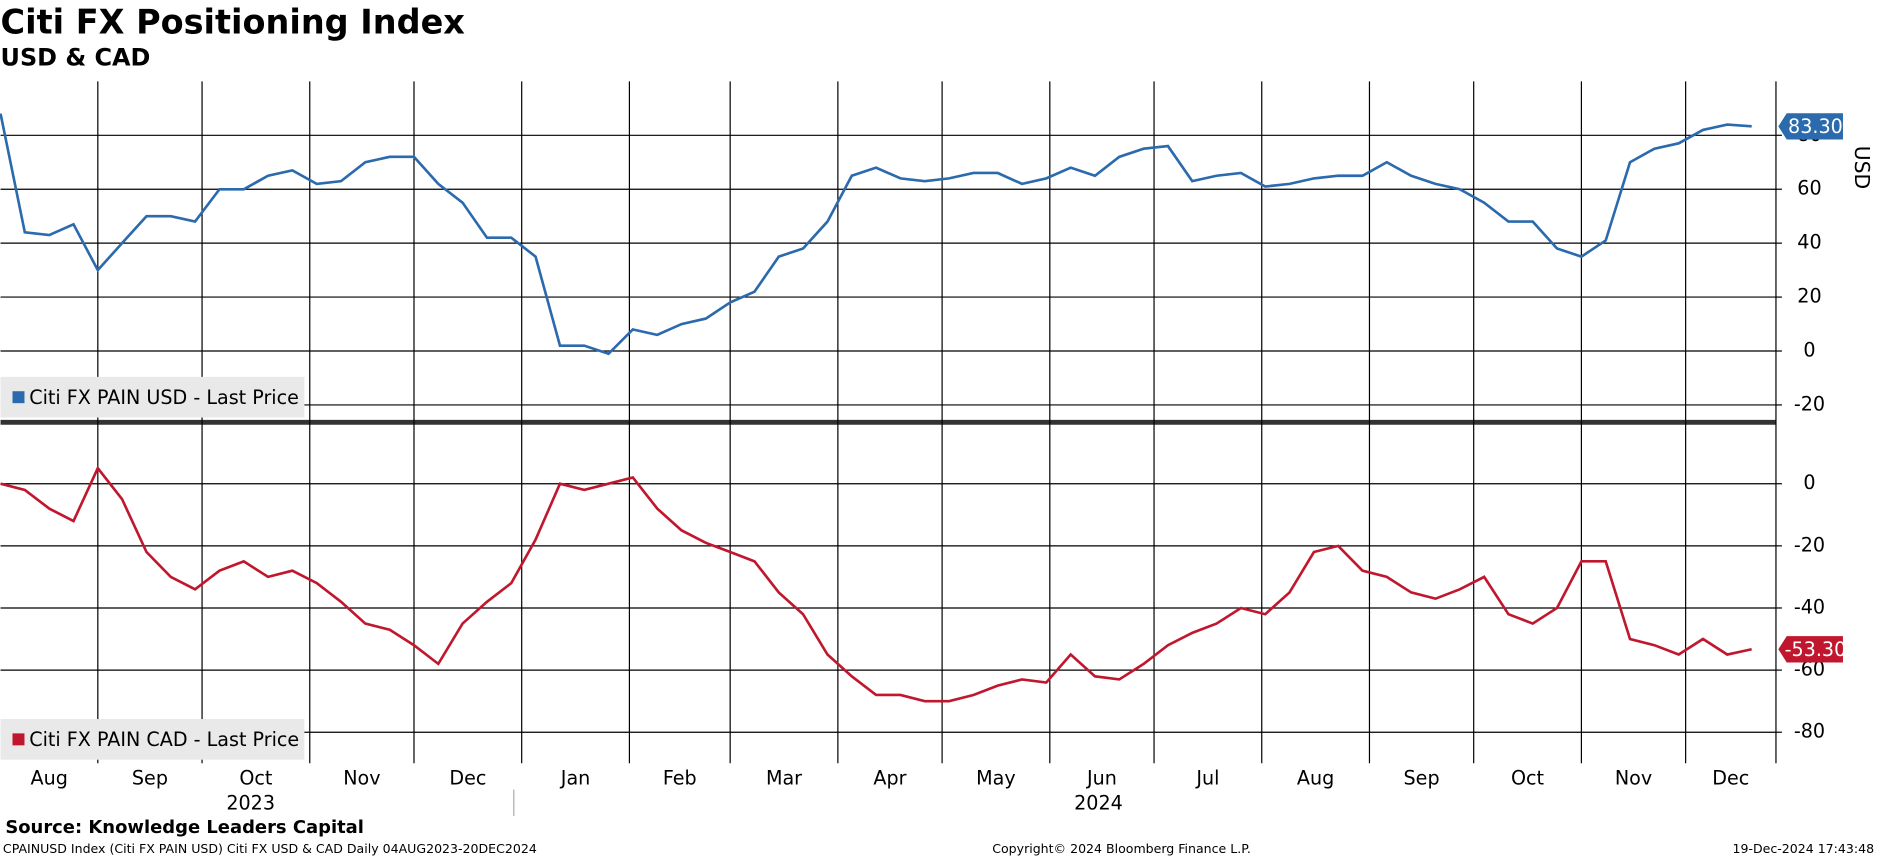 The image size is (1877, 859). Describe the element at coordinates (1862, 167) in the screenshot. I see `y-axis-title: USD` at that location.